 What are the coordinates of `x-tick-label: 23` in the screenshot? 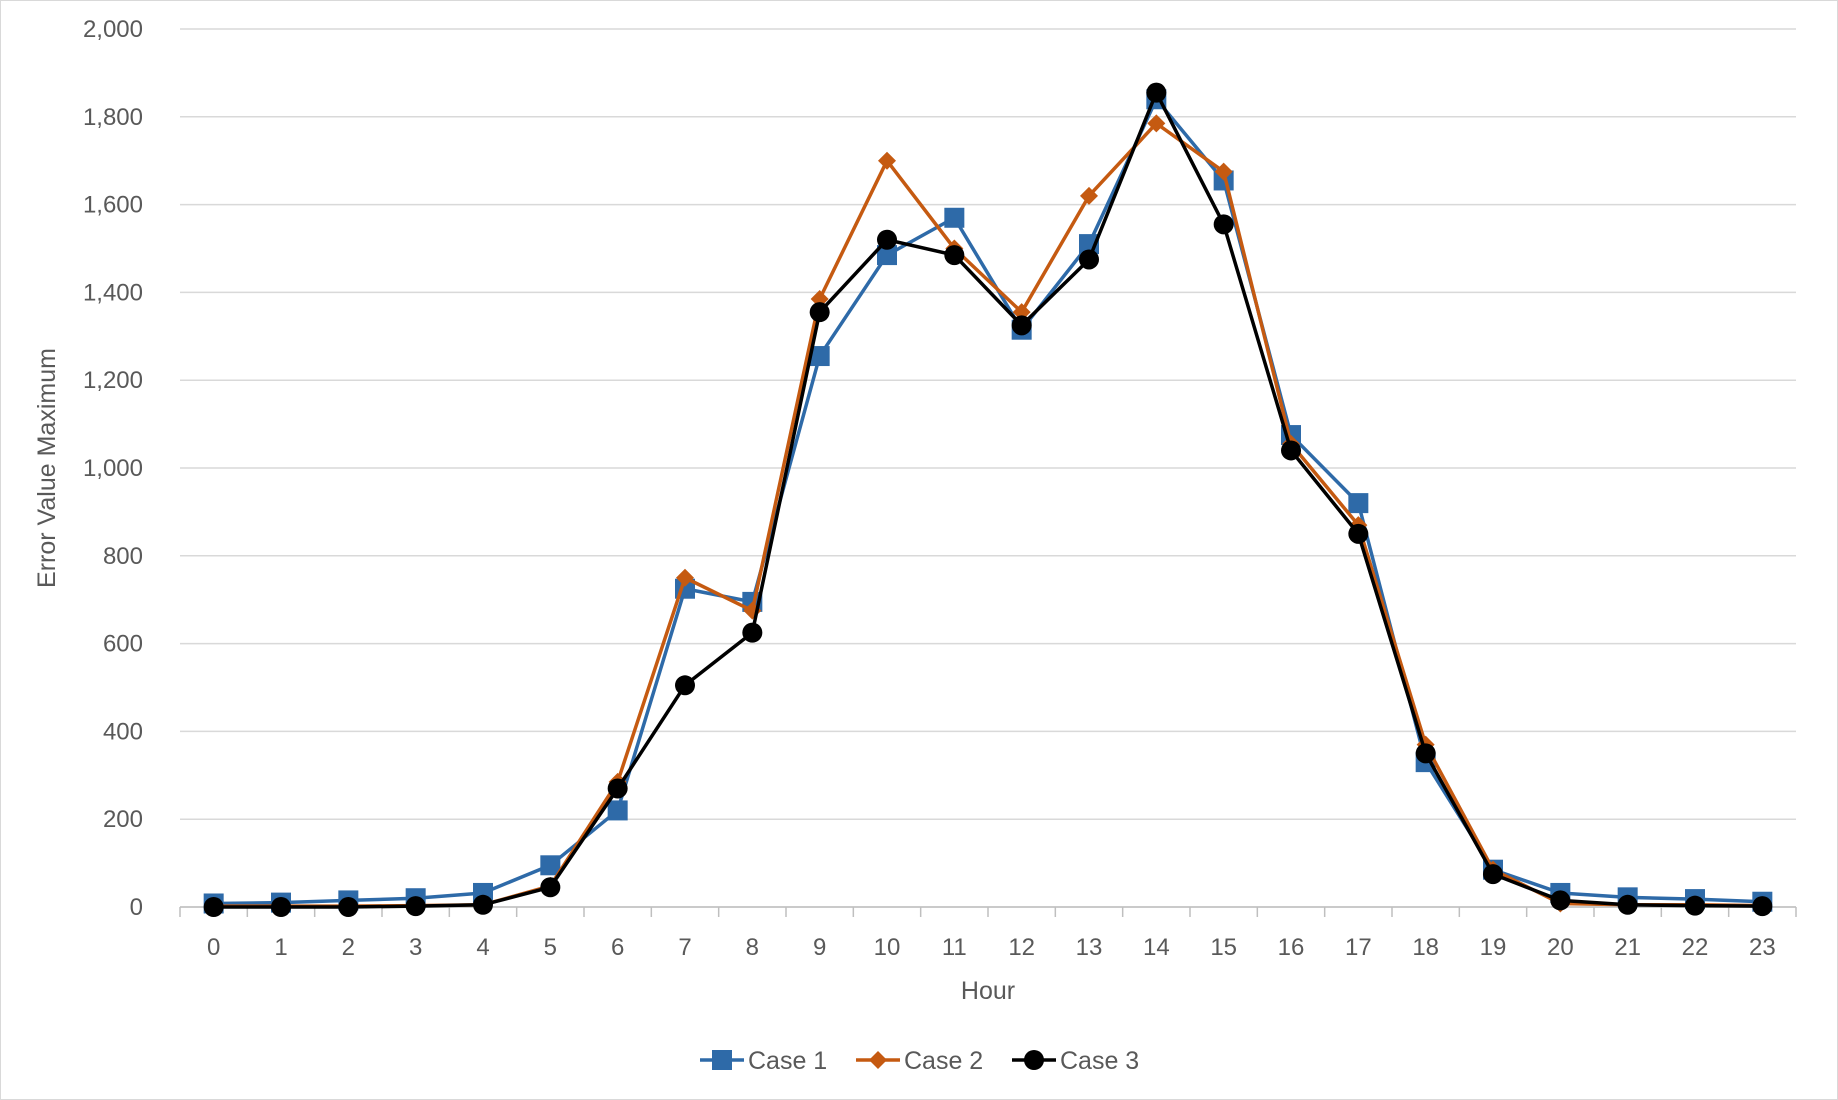 It's located at (1762, 947).